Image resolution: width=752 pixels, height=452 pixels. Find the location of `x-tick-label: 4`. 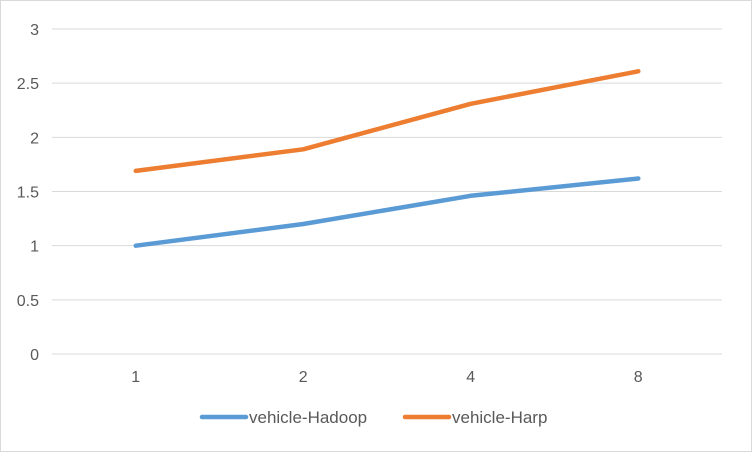

x-tick-label: 4 is located at coordinates (470, 377).